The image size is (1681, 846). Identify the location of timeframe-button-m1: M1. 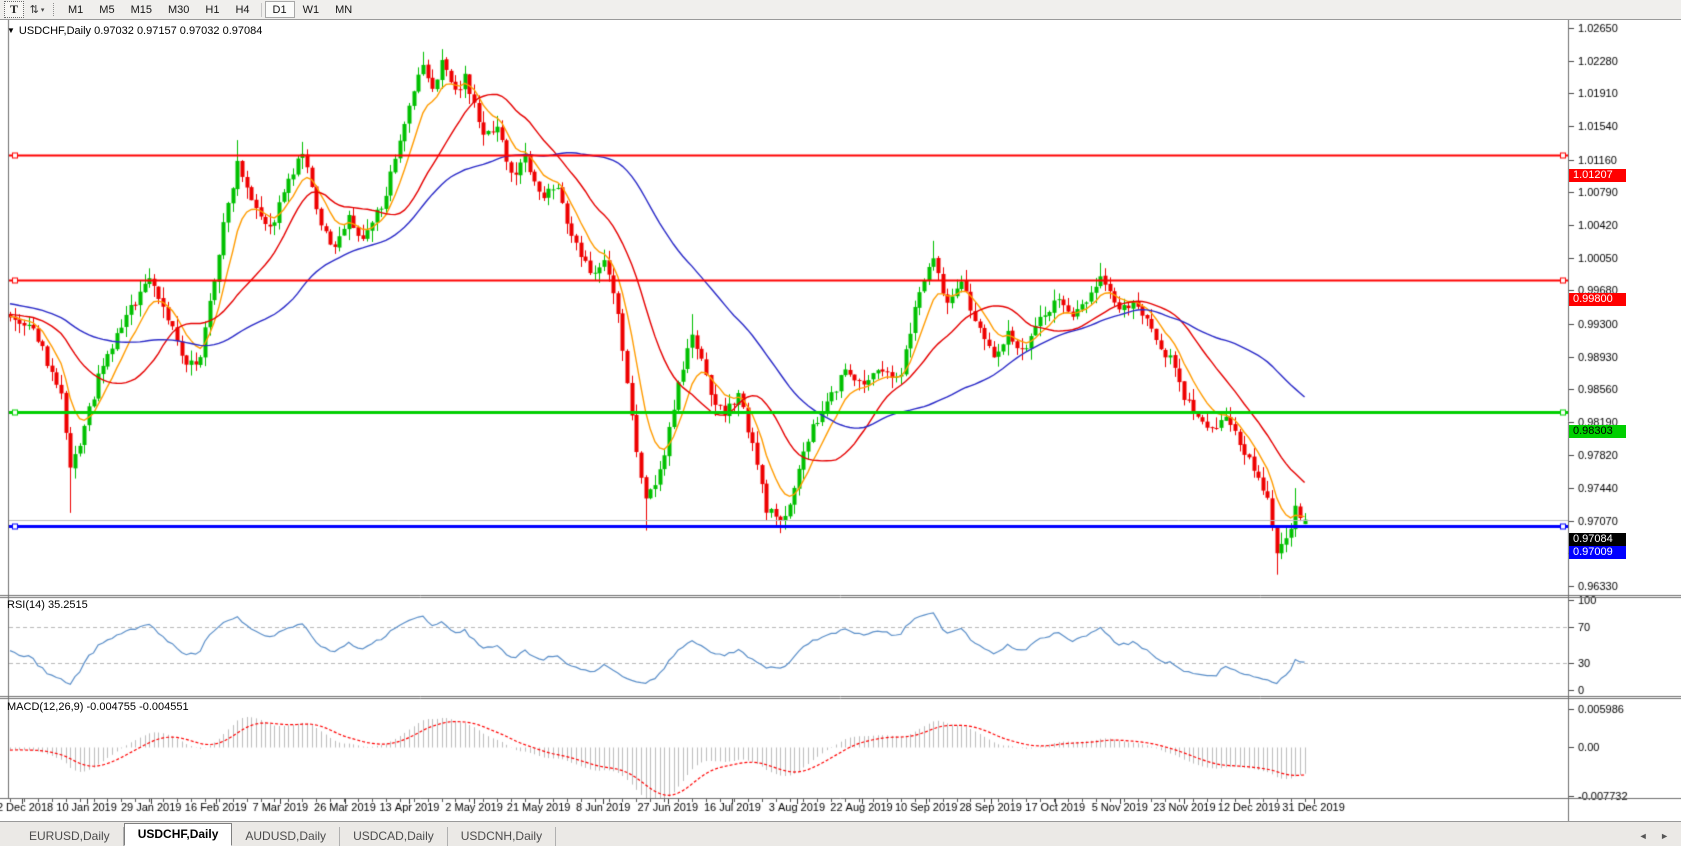
(75, 9).